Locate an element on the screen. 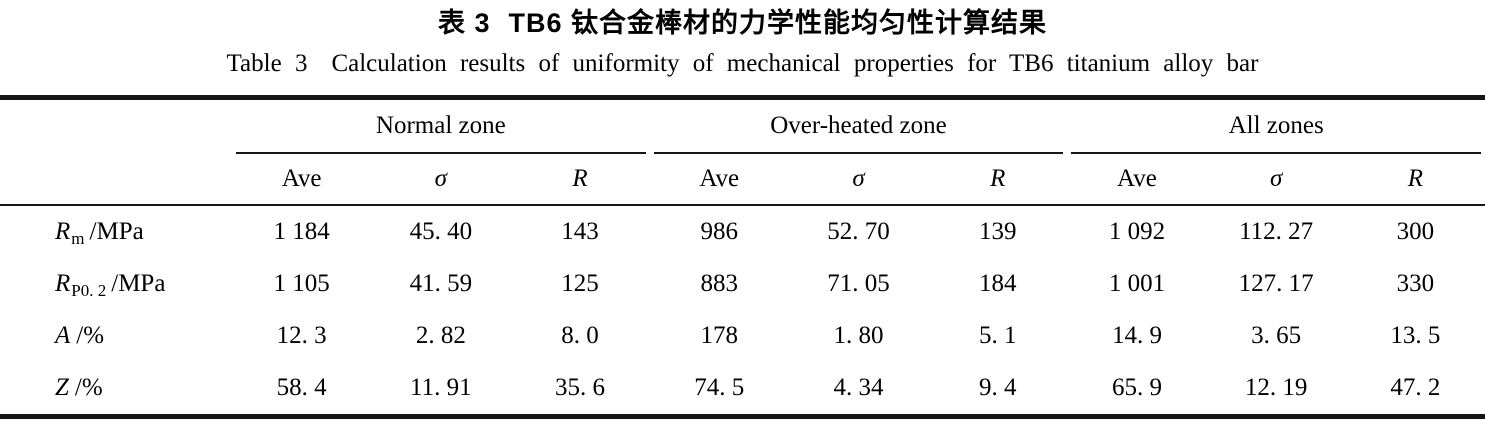 Image resolution: width=1485 pixels, height=428 pixels. value-cell: 8. 0 is located at coordinates (580, 335).